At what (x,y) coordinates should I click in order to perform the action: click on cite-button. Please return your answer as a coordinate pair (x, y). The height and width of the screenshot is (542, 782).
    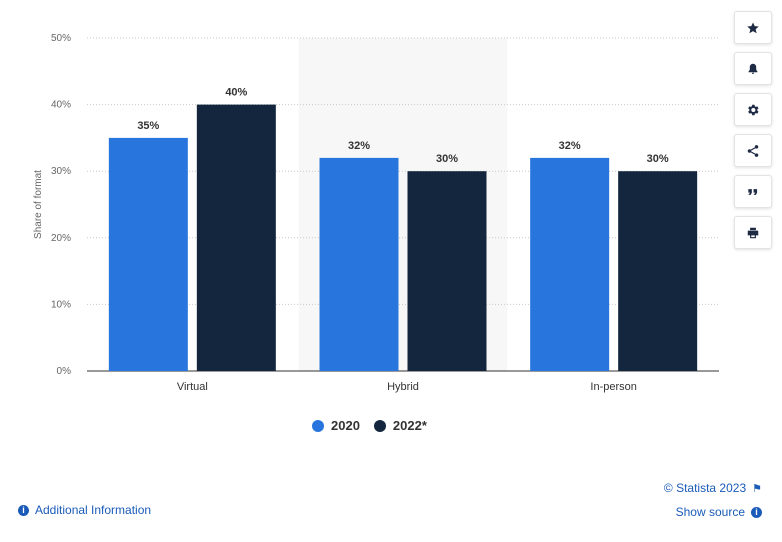
    Looking at the image, I should click on (753, 191).